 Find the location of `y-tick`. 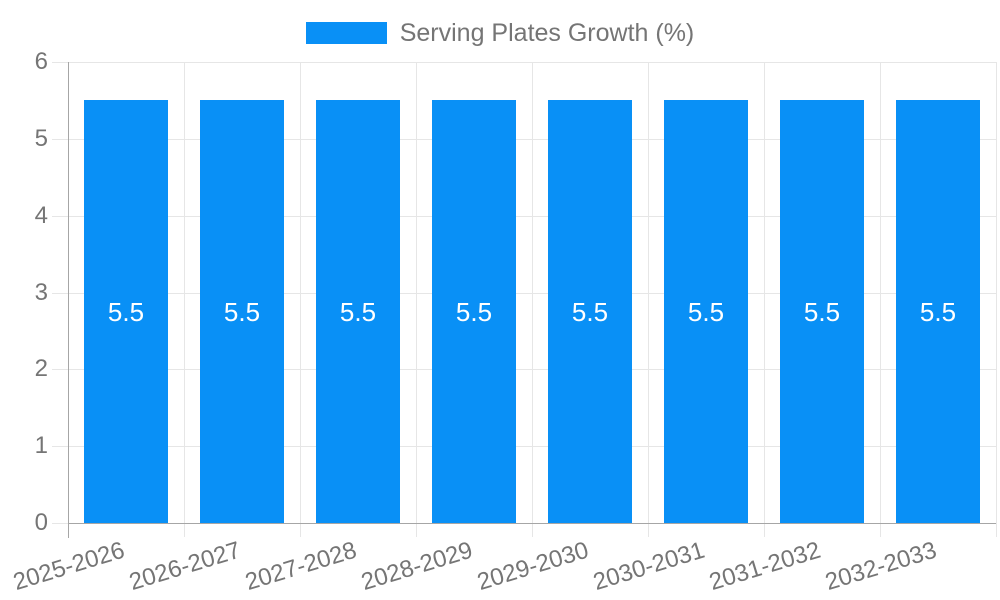

y-tick is located at coordinates (60, 523).